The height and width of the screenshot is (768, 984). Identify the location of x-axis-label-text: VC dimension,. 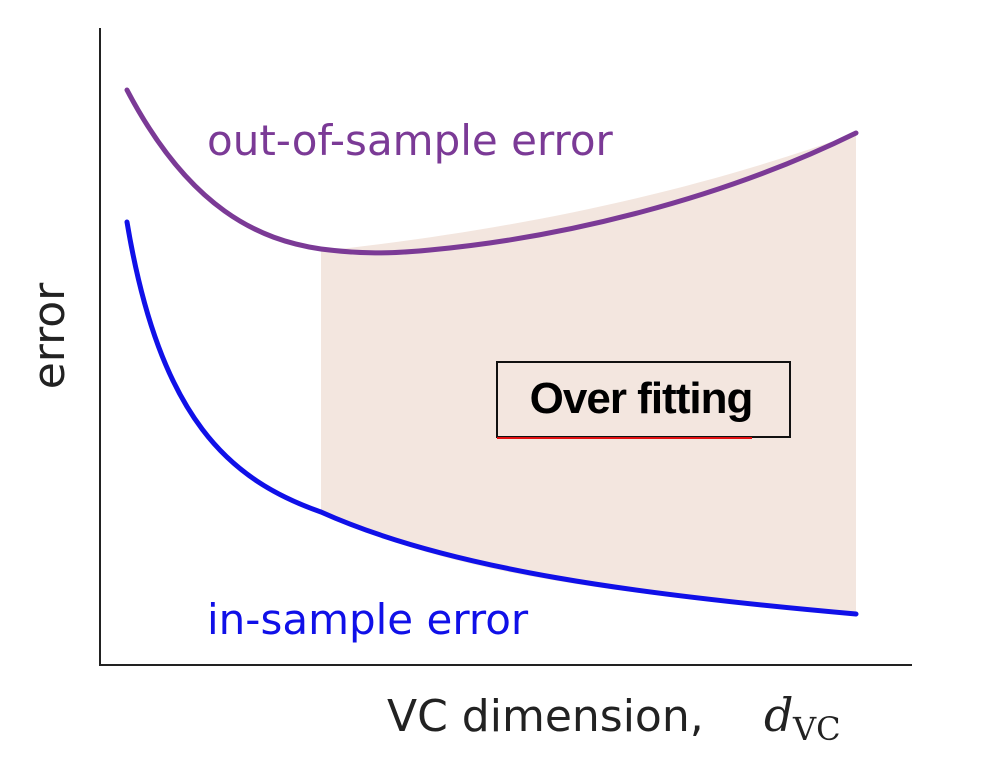
(545, 716).